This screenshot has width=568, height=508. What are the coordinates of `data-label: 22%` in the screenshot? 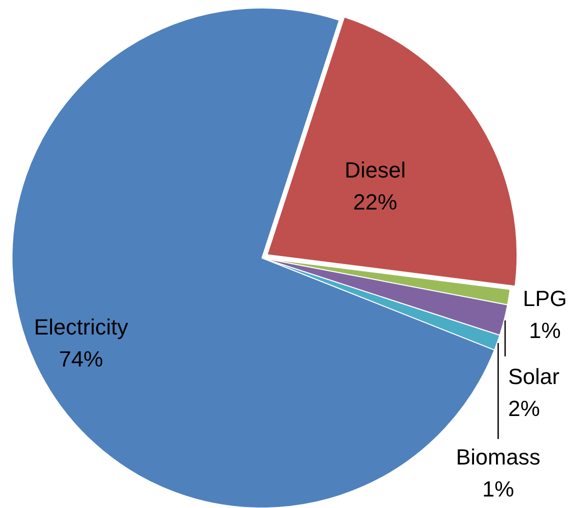 It's located at (375, 202).